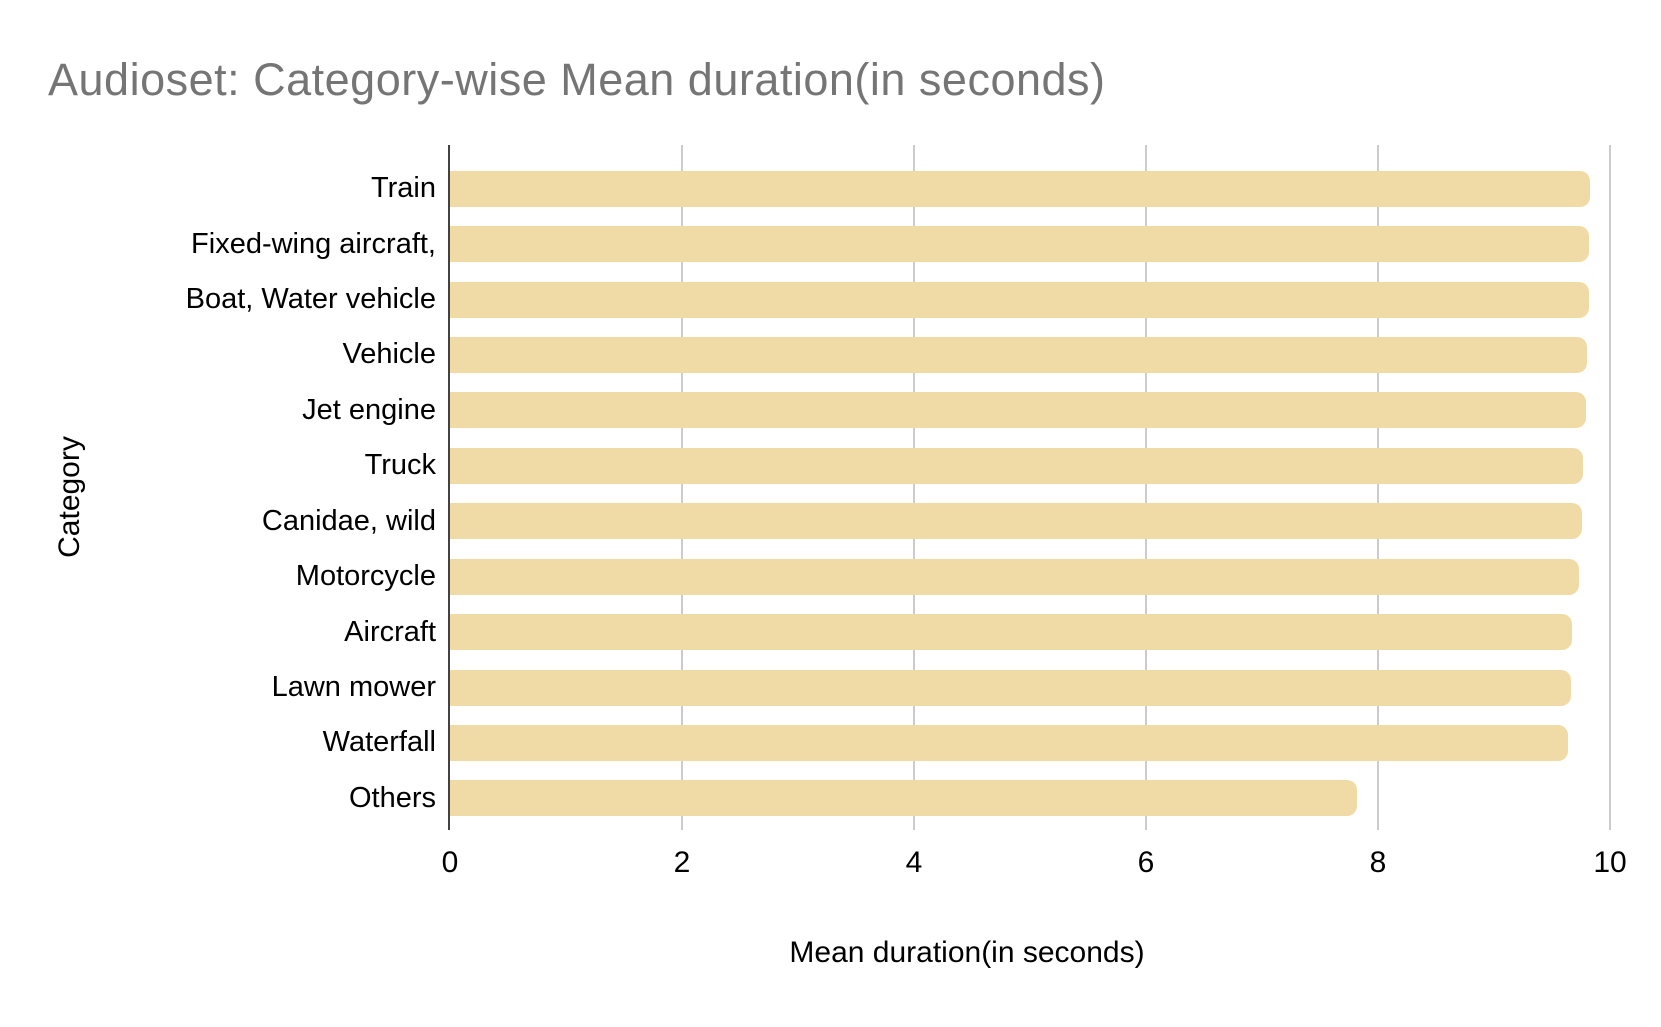  What do you see at coordinates (313, 243) in the screenshot?
I see `category-label: Fixed-wing aircraft,` at bounding box center [313, 243].